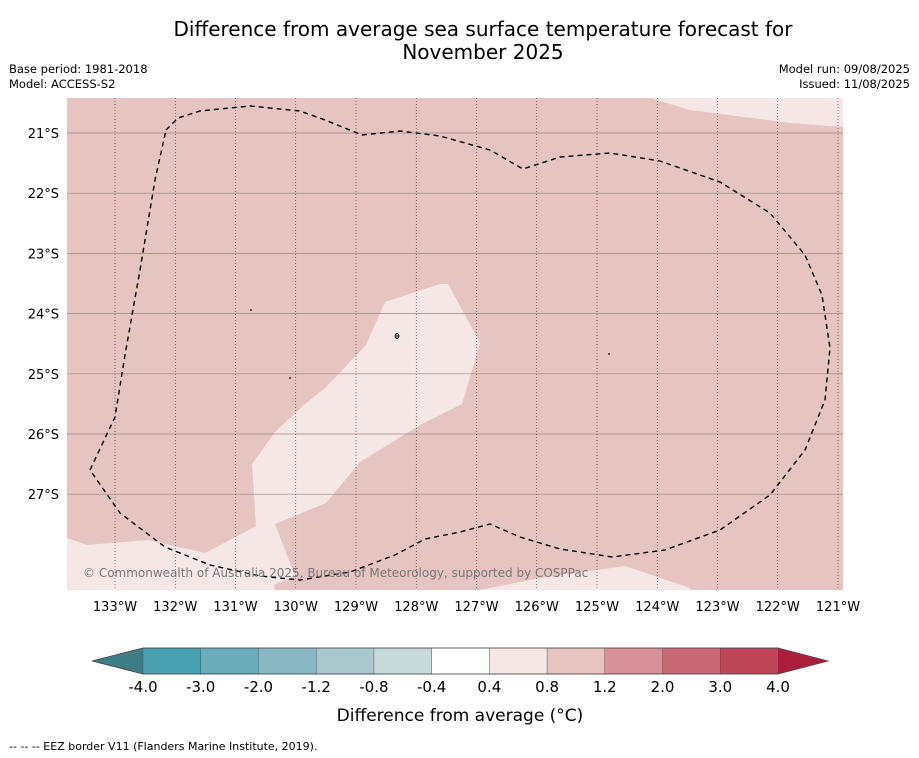 This screenshot has width=919, height=758. Describe the element at coordinates (746, 112) in the screenshot. I see `anomaly-region-top-right` at that location.